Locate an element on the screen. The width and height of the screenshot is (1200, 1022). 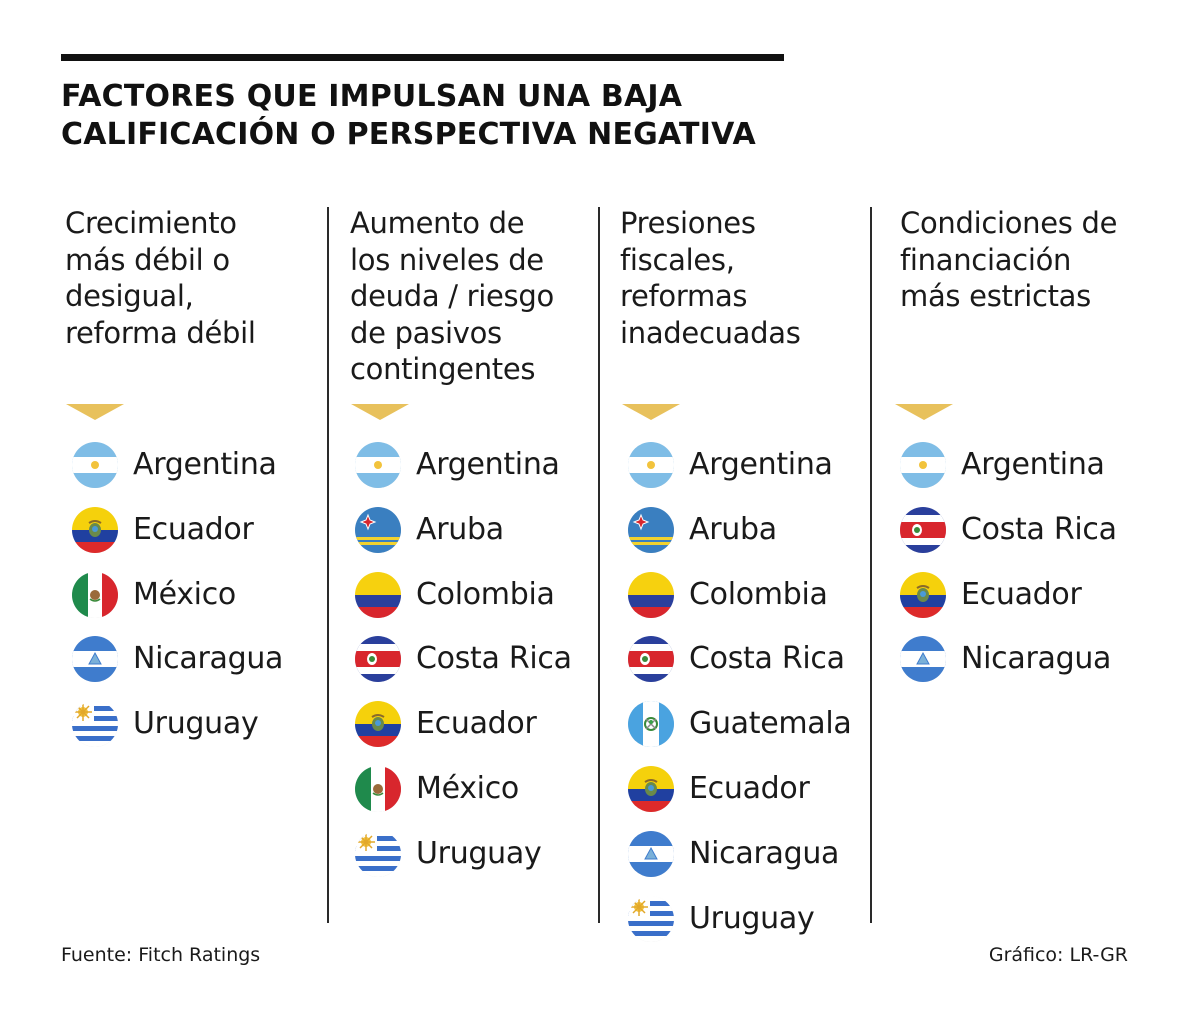
title-line-1: FACTORES QUE IMPULSAN UNA BAJA is located at coordinates (372, 96).